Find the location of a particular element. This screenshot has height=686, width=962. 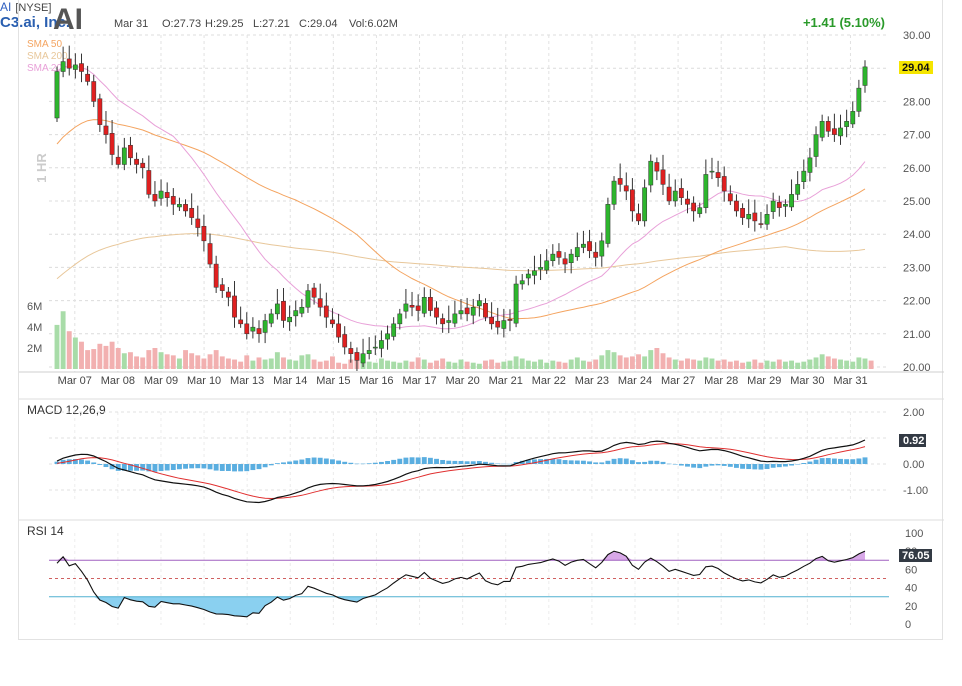

macd-axis: 2.001.000.00-1.00 is located at coordinates (915, 452).